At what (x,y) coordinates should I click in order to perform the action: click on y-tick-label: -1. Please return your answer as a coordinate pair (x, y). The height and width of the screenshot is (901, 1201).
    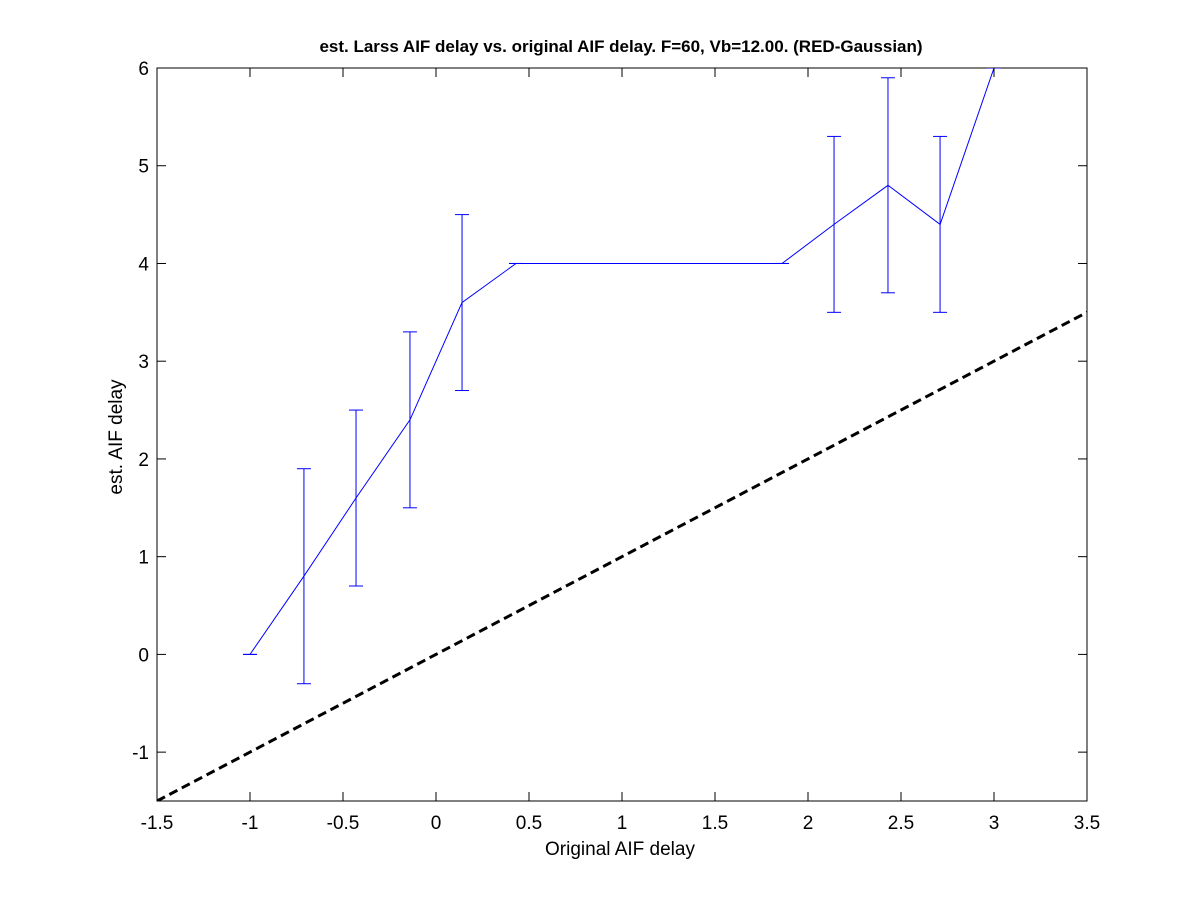
    Looking at the image, I should click on (140, 753).